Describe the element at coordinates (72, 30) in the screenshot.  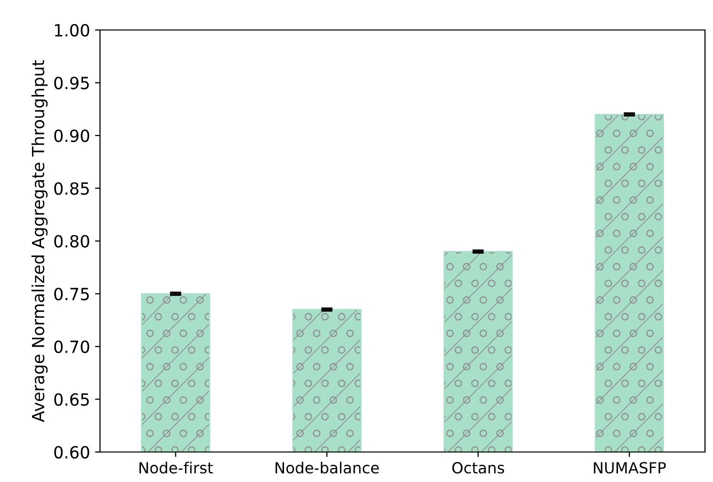
I see `y-tick-label: 1.00` at that location.